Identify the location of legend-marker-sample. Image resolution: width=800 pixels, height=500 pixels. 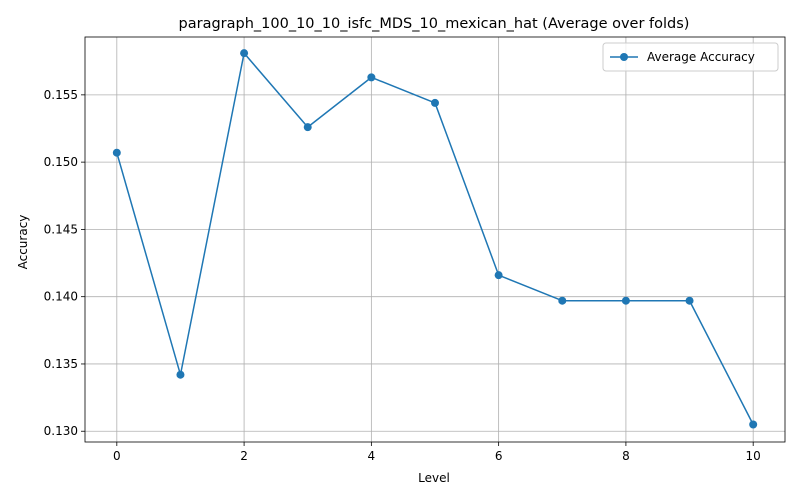
(624, 57).